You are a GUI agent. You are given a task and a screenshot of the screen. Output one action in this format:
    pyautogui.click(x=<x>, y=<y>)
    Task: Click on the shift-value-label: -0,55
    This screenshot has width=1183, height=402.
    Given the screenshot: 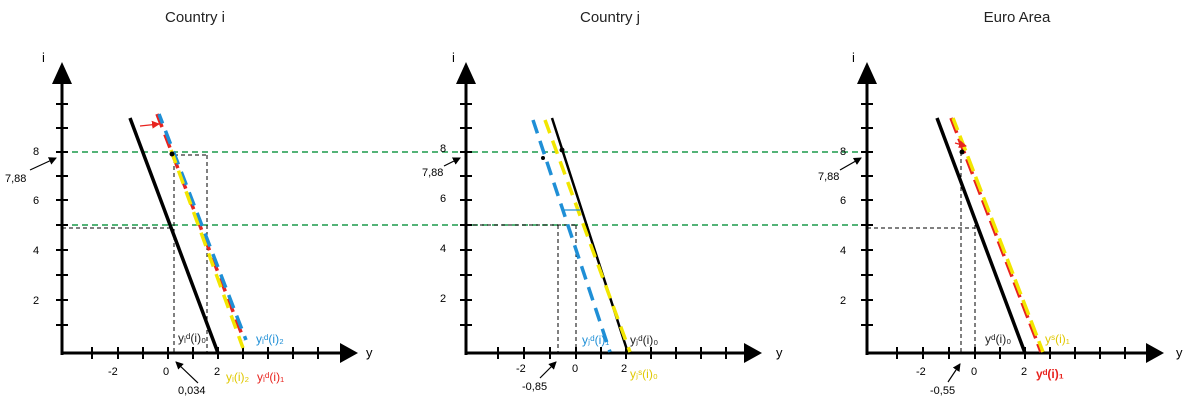 What is the action you would take?
    pyautogui.click(x=942, y=391)
    